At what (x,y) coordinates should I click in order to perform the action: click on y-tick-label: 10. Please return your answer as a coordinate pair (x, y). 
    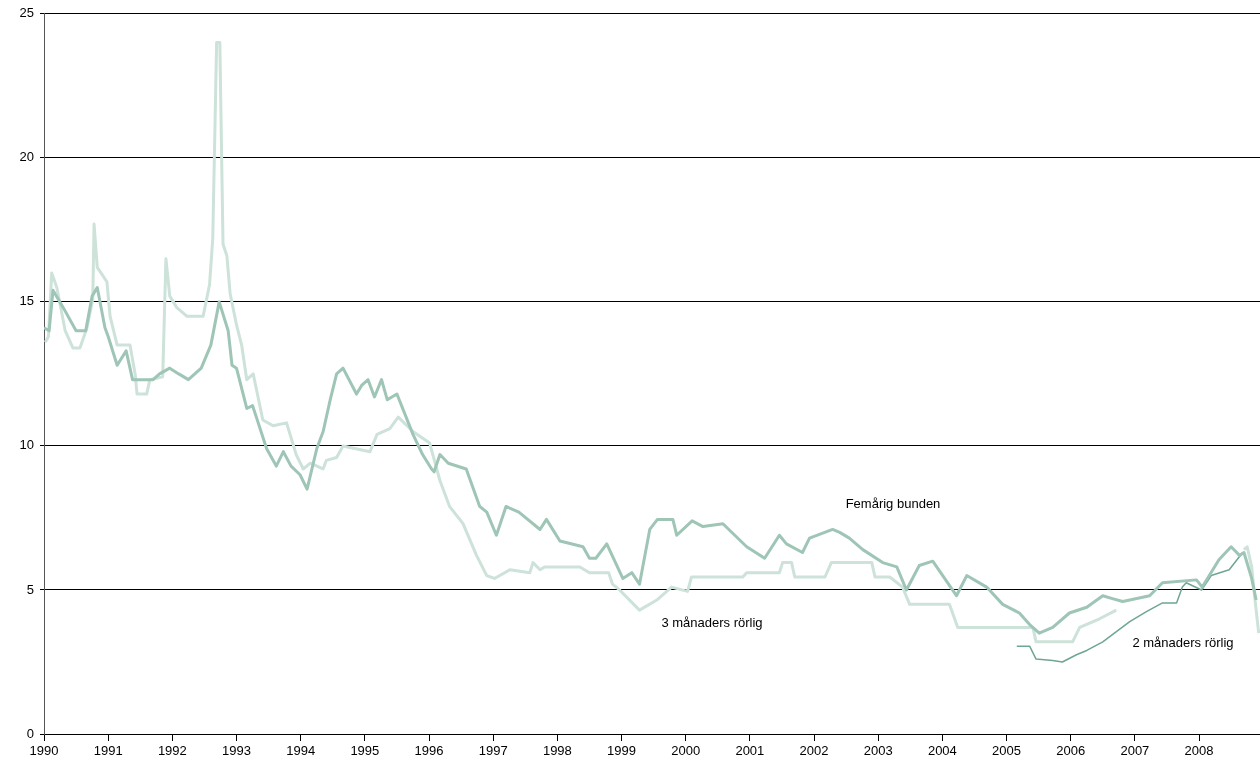
    Looking at the image, I should click on (26, 445).